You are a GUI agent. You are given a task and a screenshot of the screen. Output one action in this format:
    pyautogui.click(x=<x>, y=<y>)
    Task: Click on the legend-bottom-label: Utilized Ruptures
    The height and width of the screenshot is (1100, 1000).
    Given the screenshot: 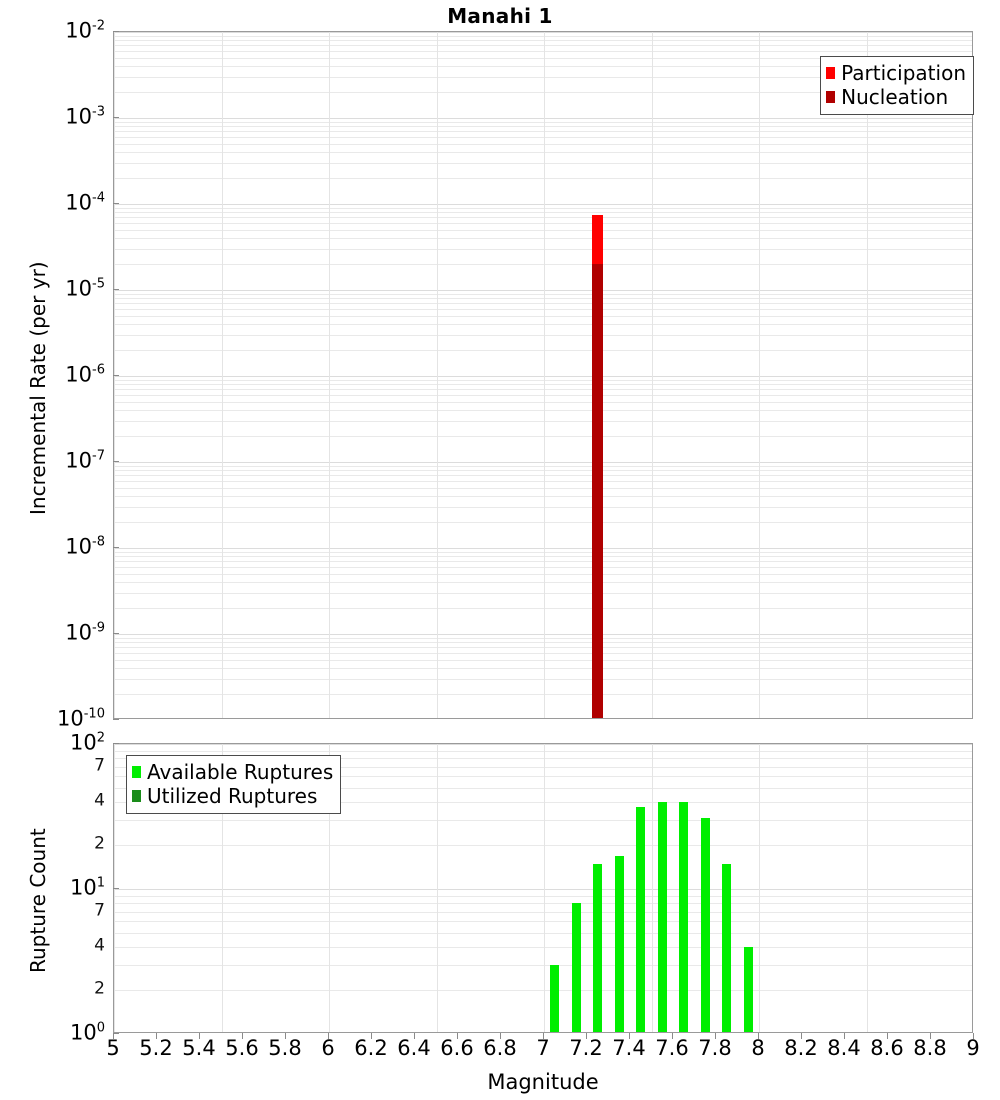 What is the action you would take?
    pyautogui.click(x=232, y=796)
    